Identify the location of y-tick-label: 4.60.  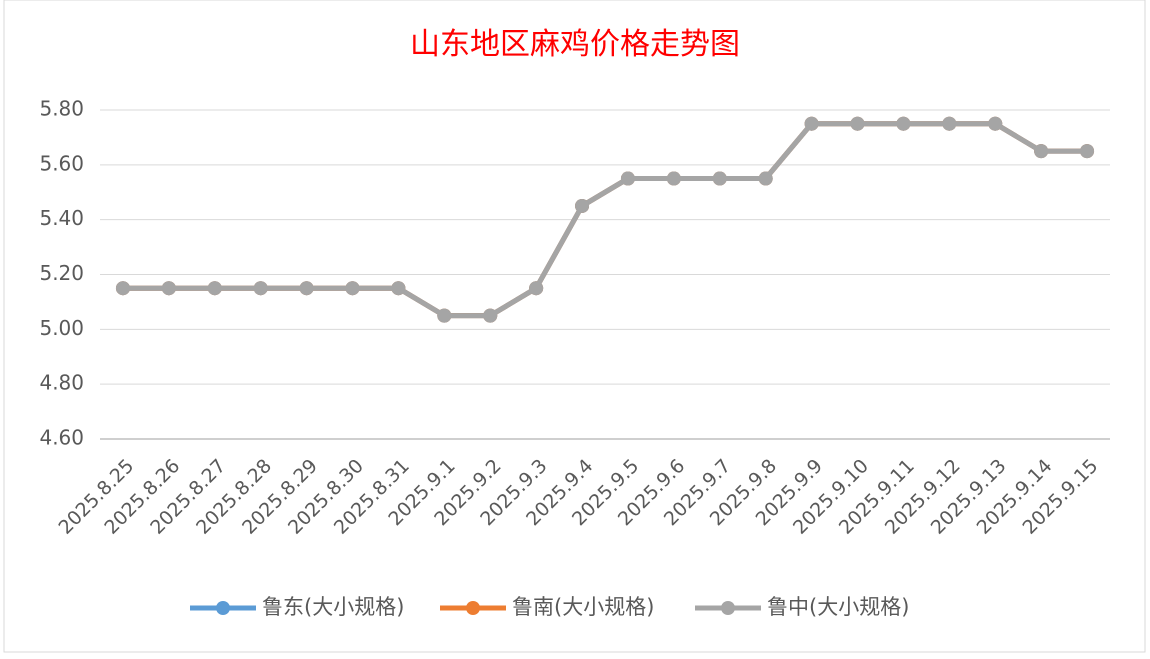
(61, 438).